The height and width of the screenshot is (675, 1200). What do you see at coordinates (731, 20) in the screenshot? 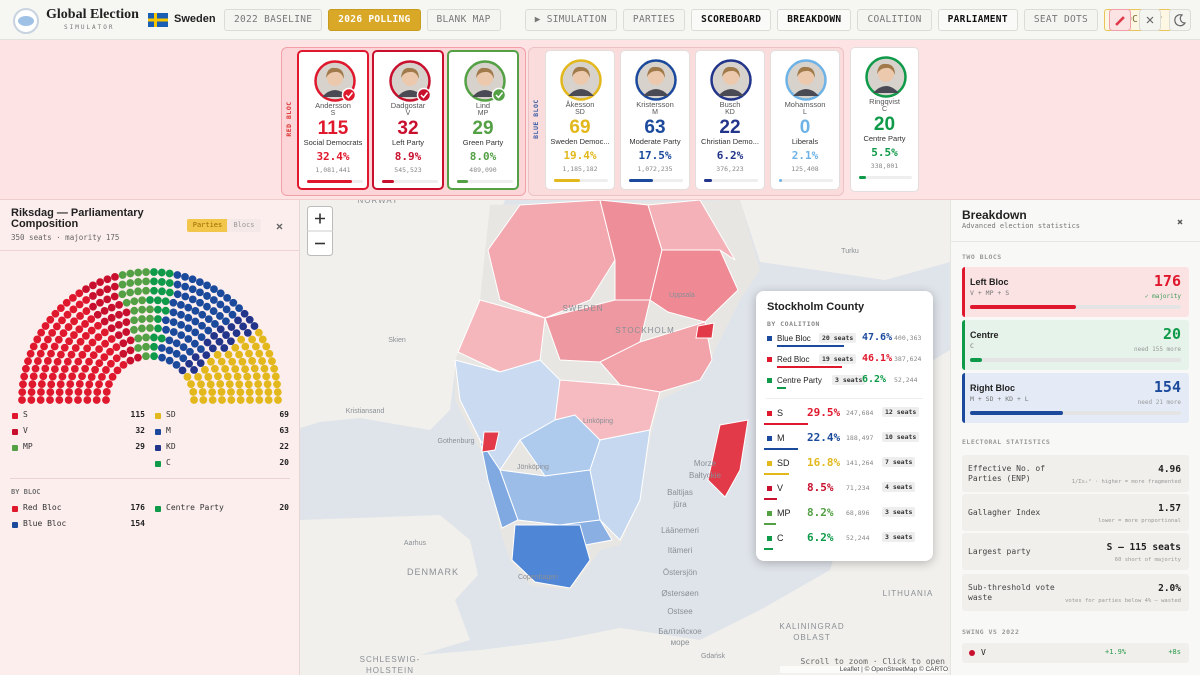
I see `toolbar-button: SCOREBOARD` at bounding box center [731, 20].